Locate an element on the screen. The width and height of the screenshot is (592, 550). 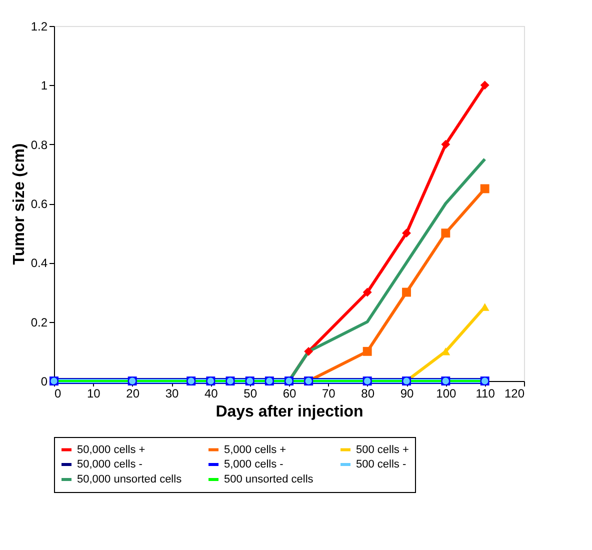
legend-label: 5,000 cells - is located at coordinates (254, 464).